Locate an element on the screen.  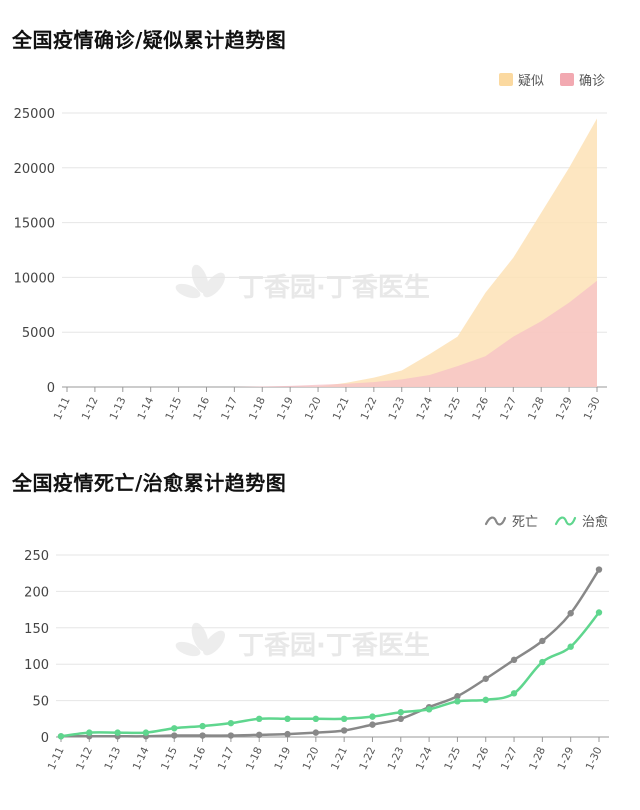
y-tick-label: 50 is located at coordinates (40, 702).